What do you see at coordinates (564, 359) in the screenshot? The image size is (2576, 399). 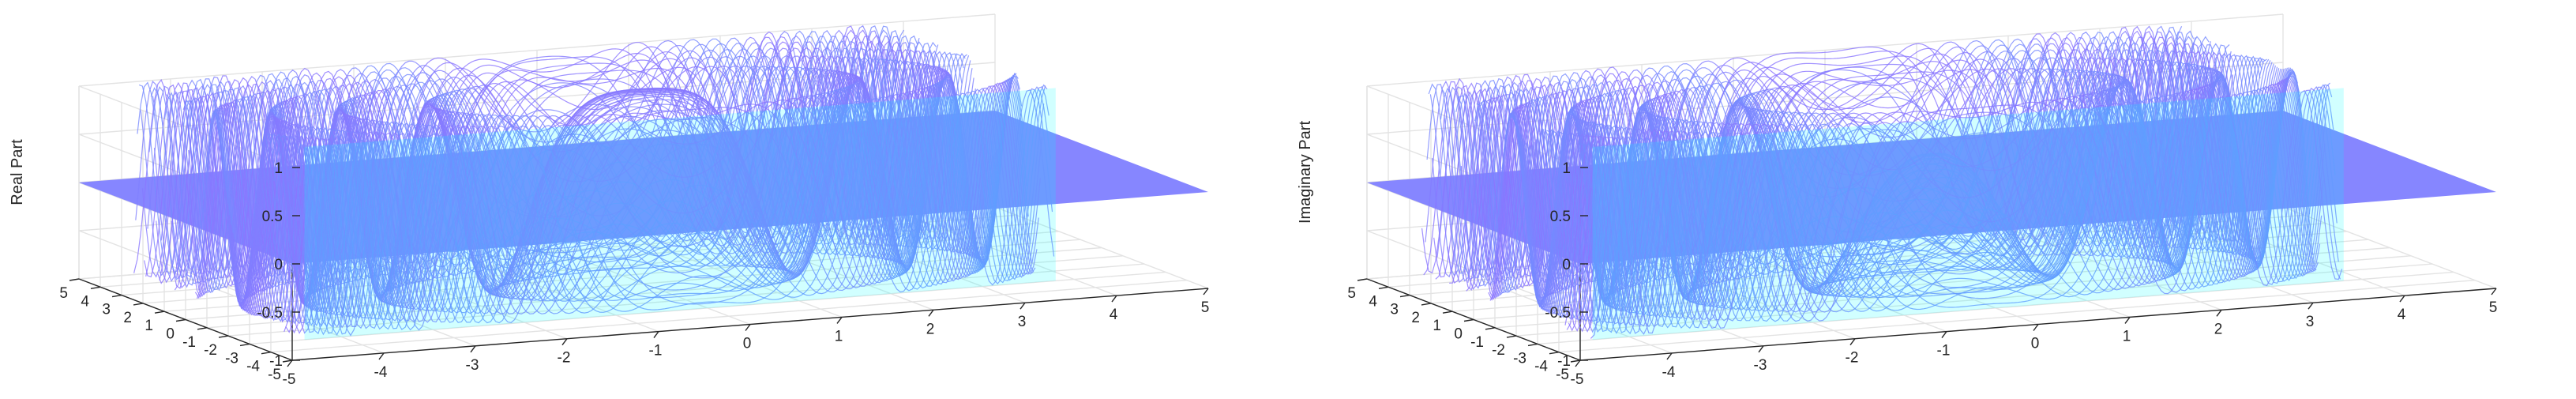 I see `x-tick-label: -2` at bounding box center [564, 359].